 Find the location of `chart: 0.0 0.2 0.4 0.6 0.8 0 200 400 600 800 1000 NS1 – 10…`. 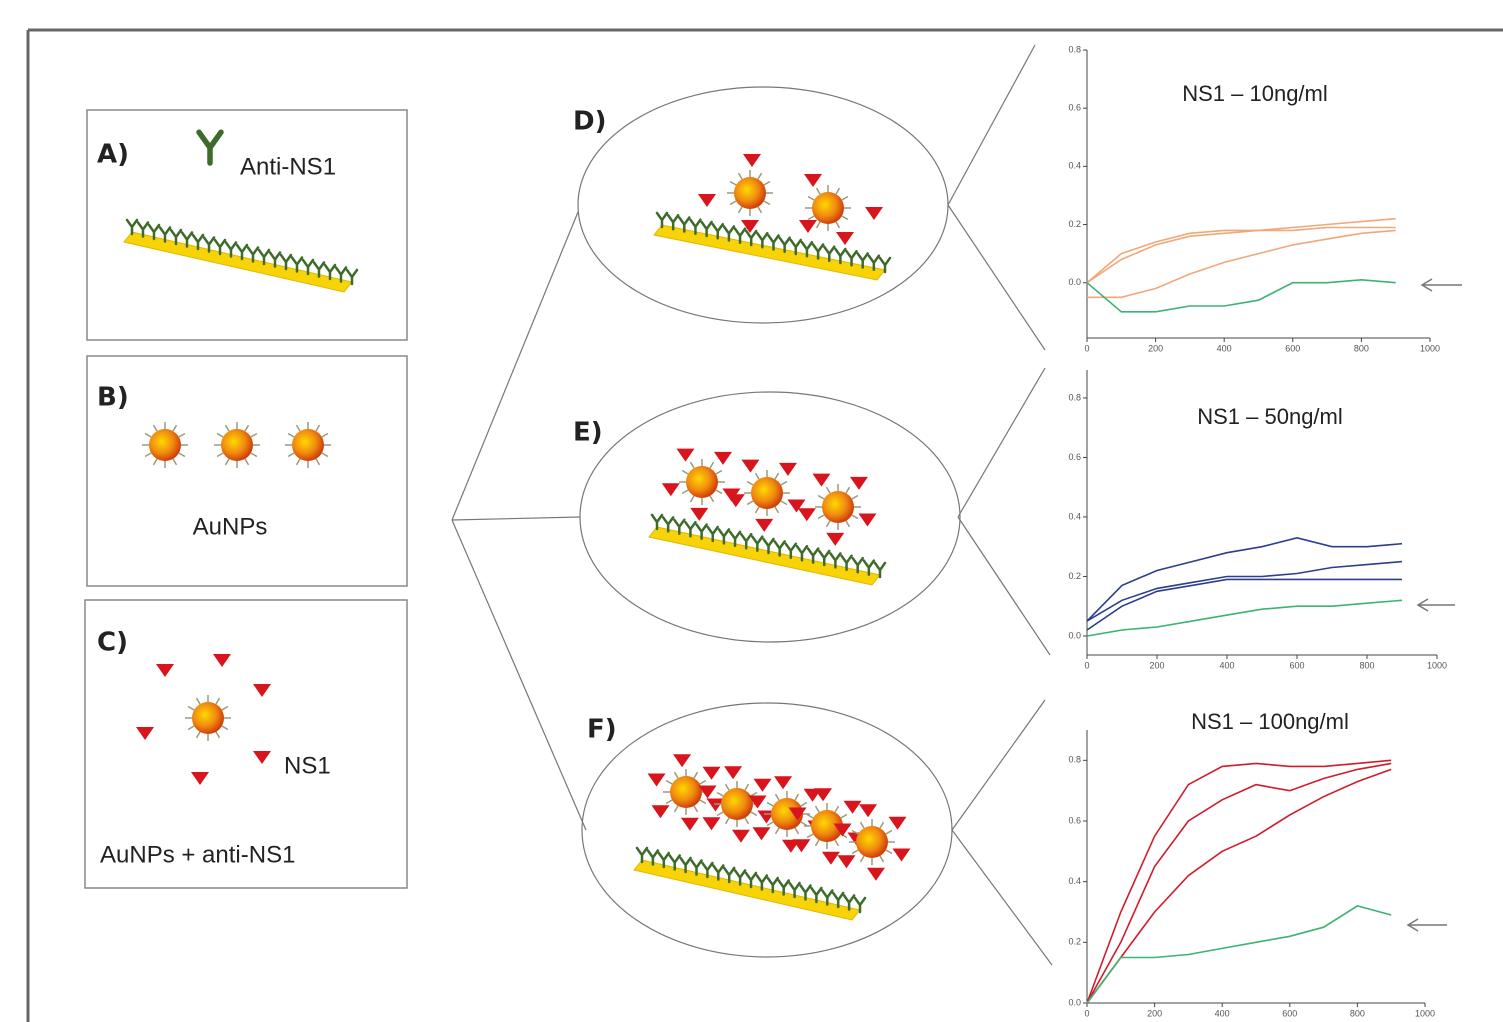

chart: 0.0 0.2 0.4 0.6 0.8 0 200 400 600 800 1000 NS1 – 10… is located at coordinates (1251, 864).